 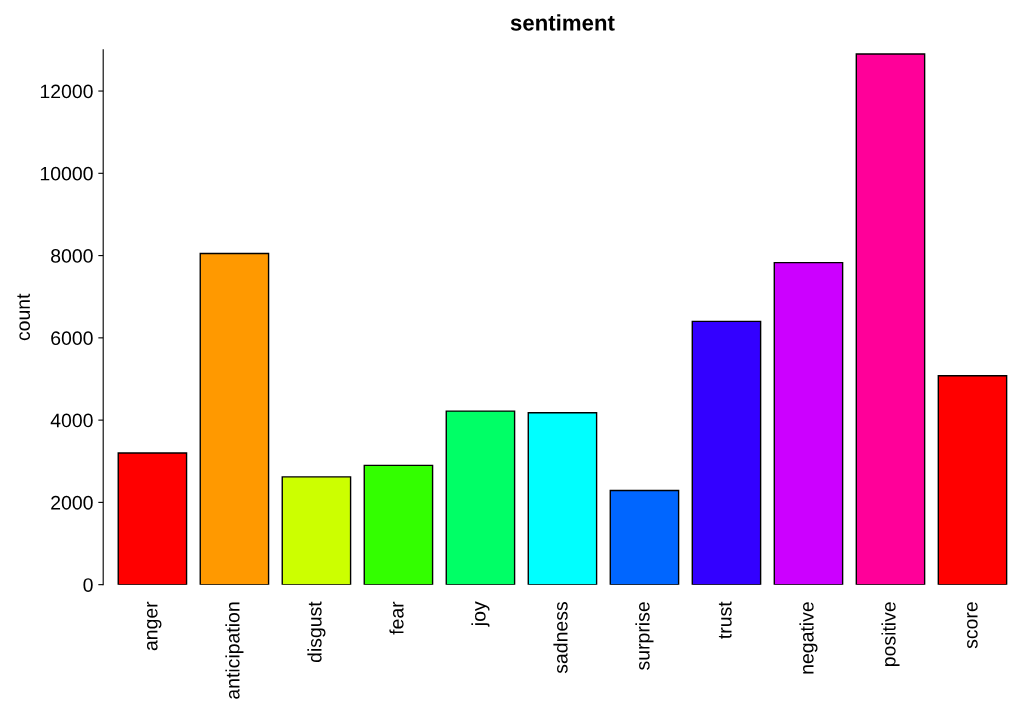 What do you see at coordinates (154, 626) in the screenshot?
I see `x-tick-label: anger` at bounding box center [154, 626].